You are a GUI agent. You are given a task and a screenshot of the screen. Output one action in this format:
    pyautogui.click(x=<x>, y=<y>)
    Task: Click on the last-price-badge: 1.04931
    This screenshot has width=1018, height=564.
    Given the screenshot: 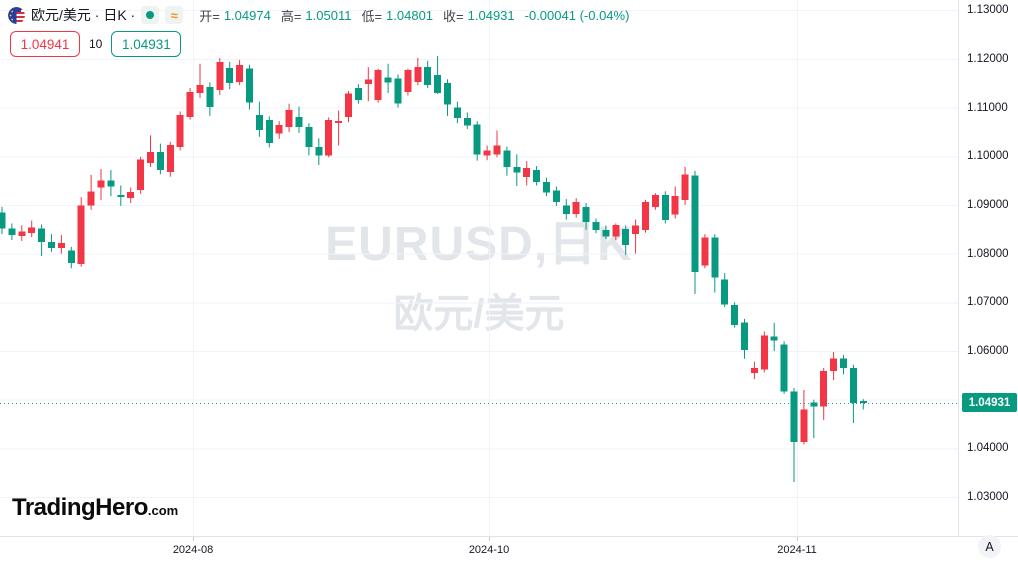 What is the action you would take?
    pyautogui.click(x=989, y=403)
    